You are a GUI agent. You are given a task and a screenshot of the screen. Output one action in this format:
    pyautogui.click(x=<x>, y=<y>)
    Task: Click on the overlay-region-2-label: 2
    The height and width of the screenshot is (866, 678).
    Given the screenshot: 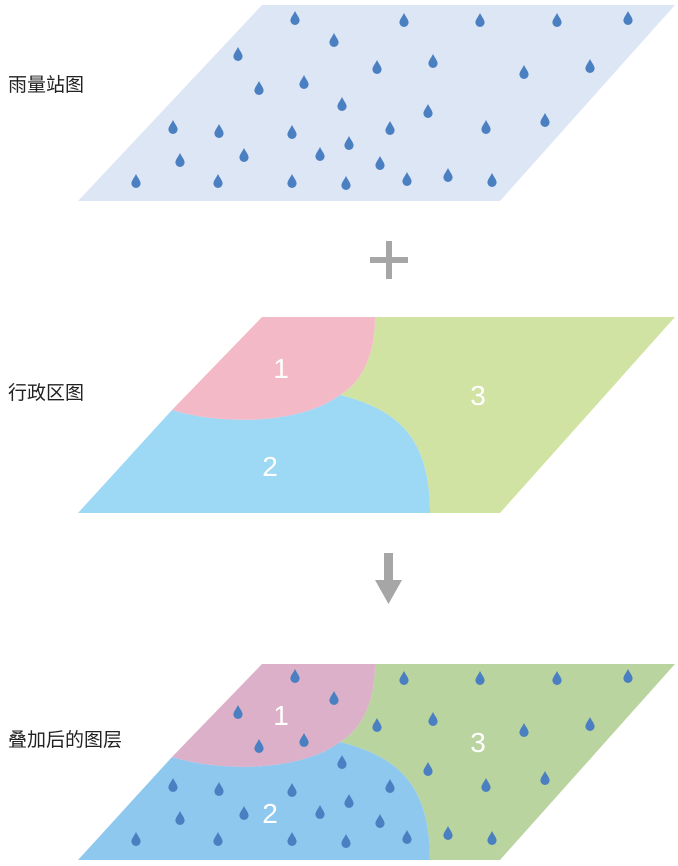 What is the action you would take?
    pyautogui.click(x=270, y=813)
    